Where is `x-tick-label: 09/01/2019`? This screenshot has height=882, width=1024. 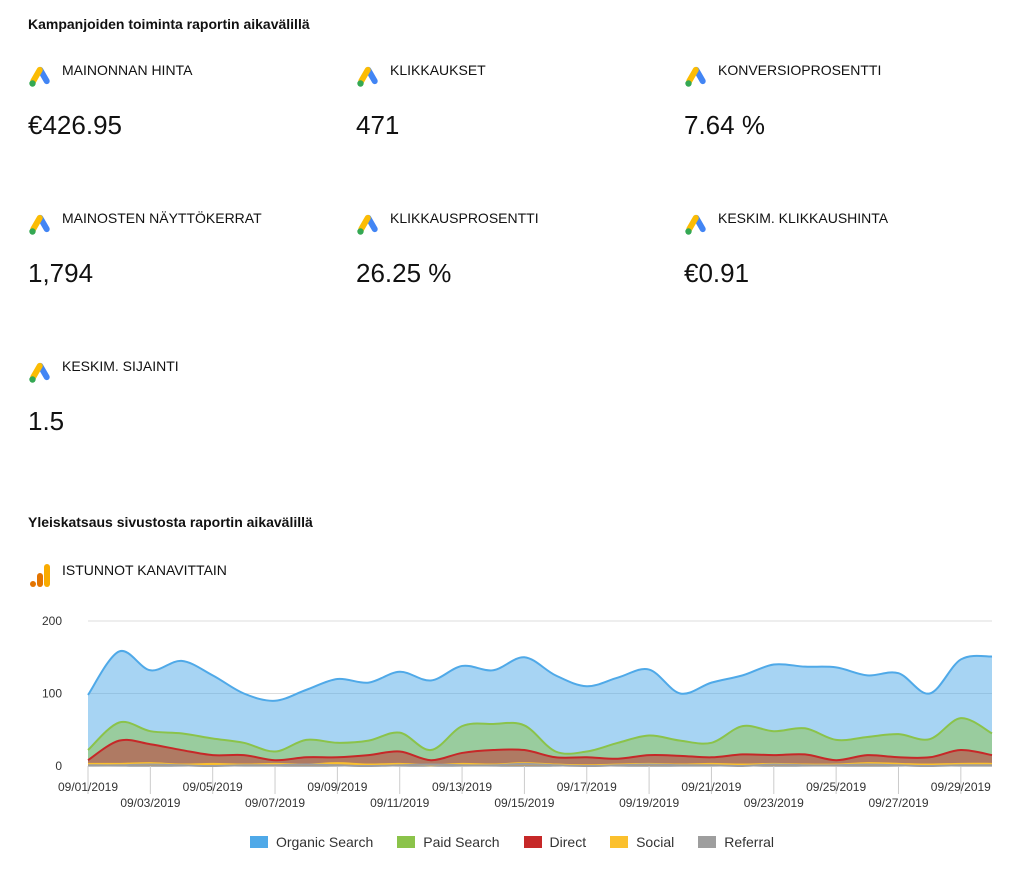 x-tick-label: 09/01/2019 is located at coordinates (88, 787).